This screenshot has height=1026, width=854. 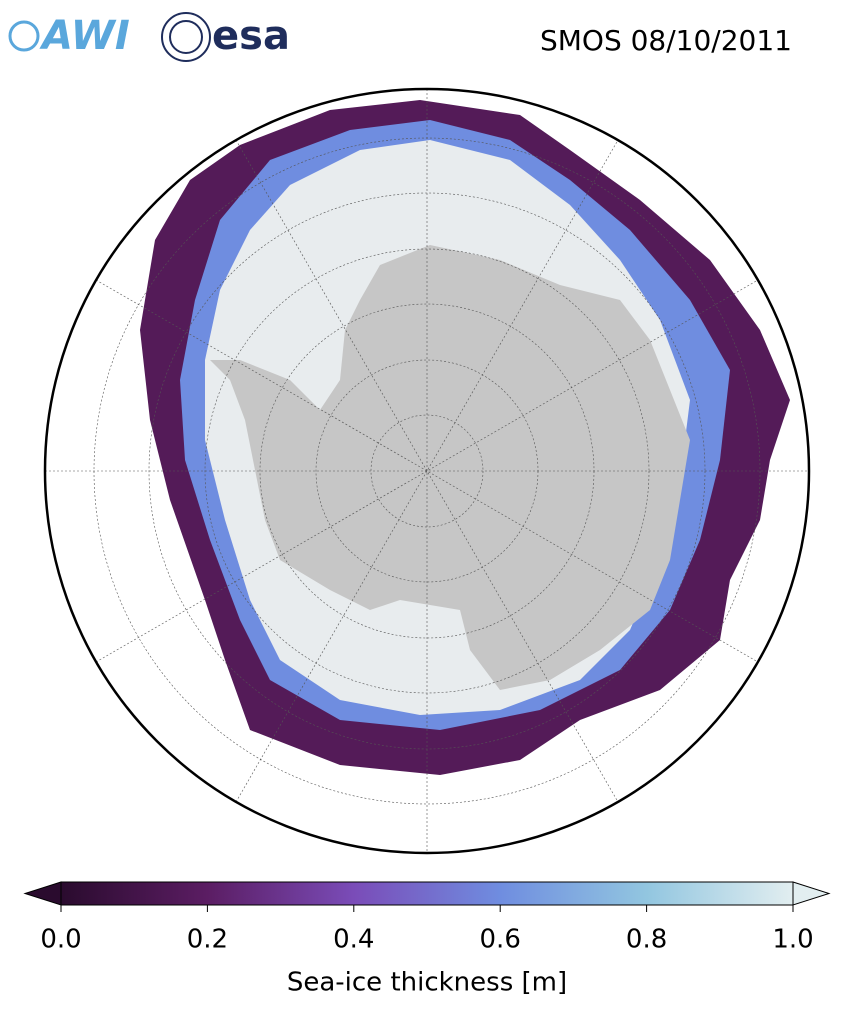 What do you see at coordinates (792, 940) in the screenshot?
I see `colorbar-tick-label: 1.0` at bounding box center [792, 940].